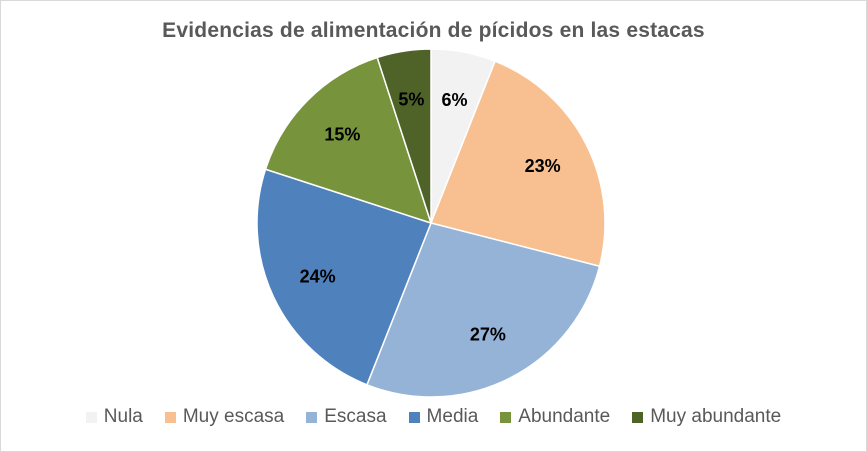  I want to click on legend-label: Muy escasa, so click(233, 416).